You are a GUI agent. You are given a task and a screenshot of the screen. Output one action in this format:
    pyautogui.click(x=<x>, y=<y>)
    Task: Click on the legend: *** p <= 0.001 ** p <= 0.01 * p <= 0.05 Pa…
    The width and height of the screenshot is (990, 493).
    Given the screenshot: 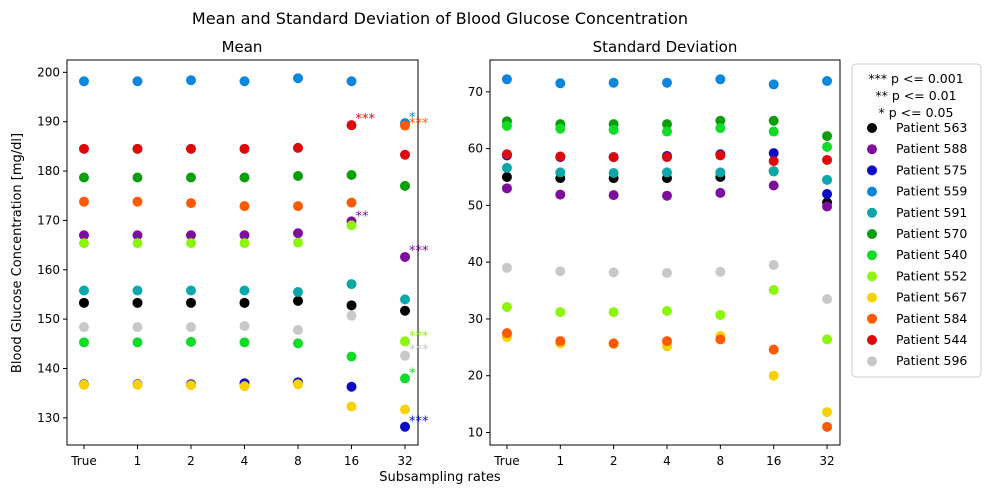 What is the action you would take?
    pyautogui.click(x=916, y=220)
    